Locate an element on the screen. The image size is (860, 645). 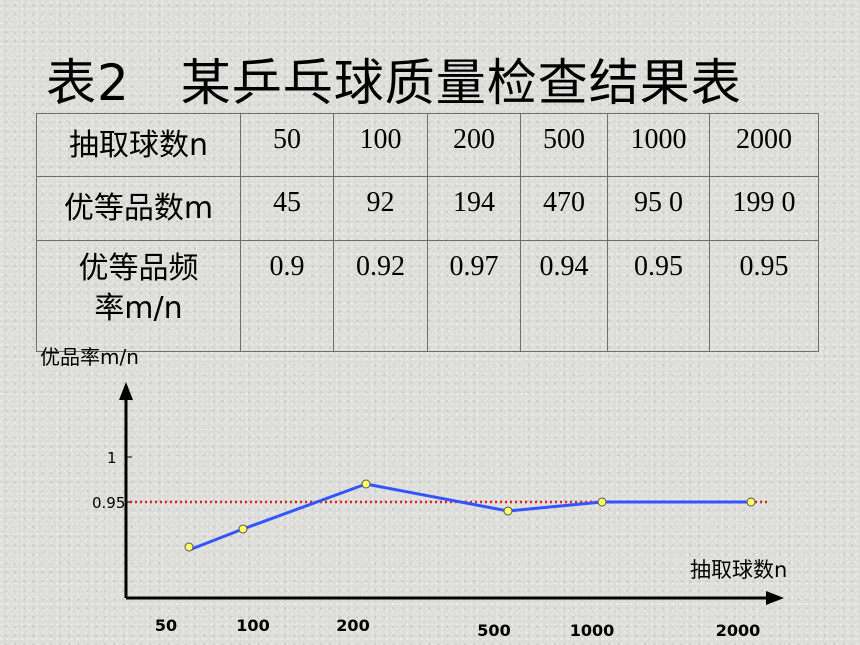
table-cell: 0.92 is located at coordinates (380, 296).